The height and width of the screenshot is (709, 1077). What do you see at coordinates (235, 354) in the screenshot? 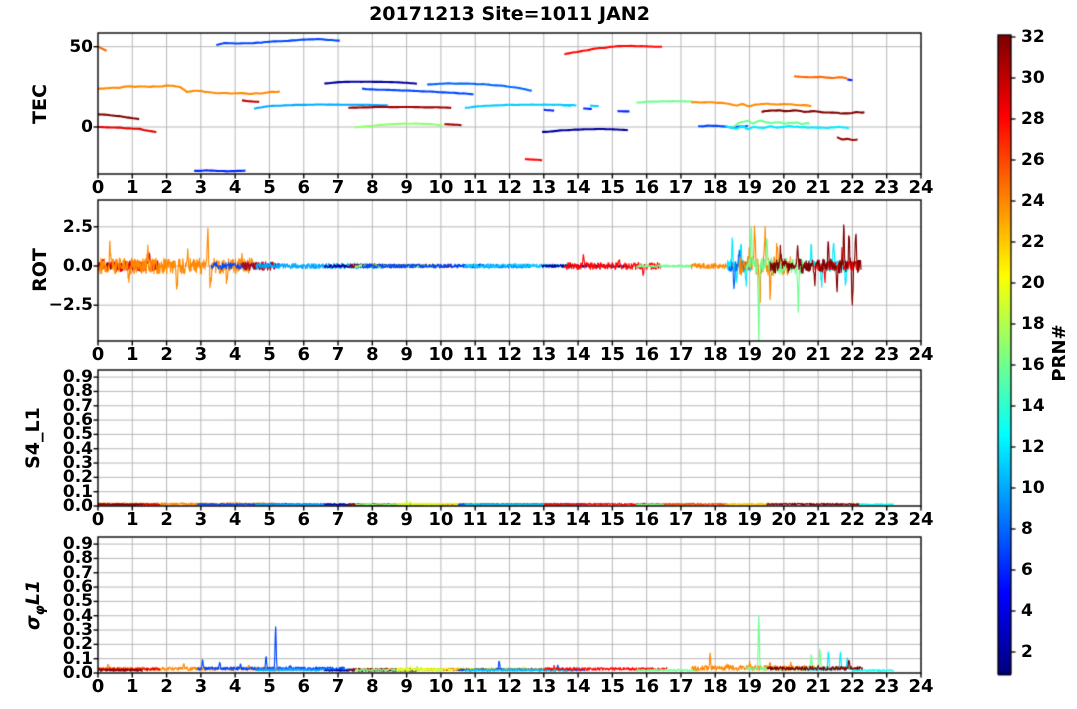
I see `rot-x-tick-4: 4` at bounding box center [235, 354].